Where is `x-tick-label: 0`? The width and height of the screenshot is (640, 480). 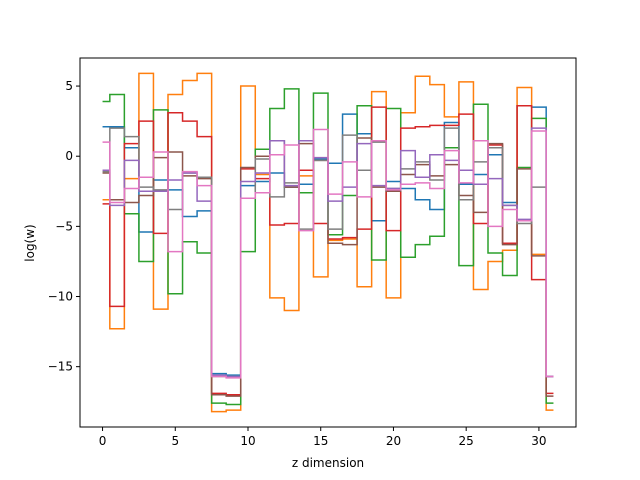 x-tick-label: 0 is located at coordinates (103, 441).